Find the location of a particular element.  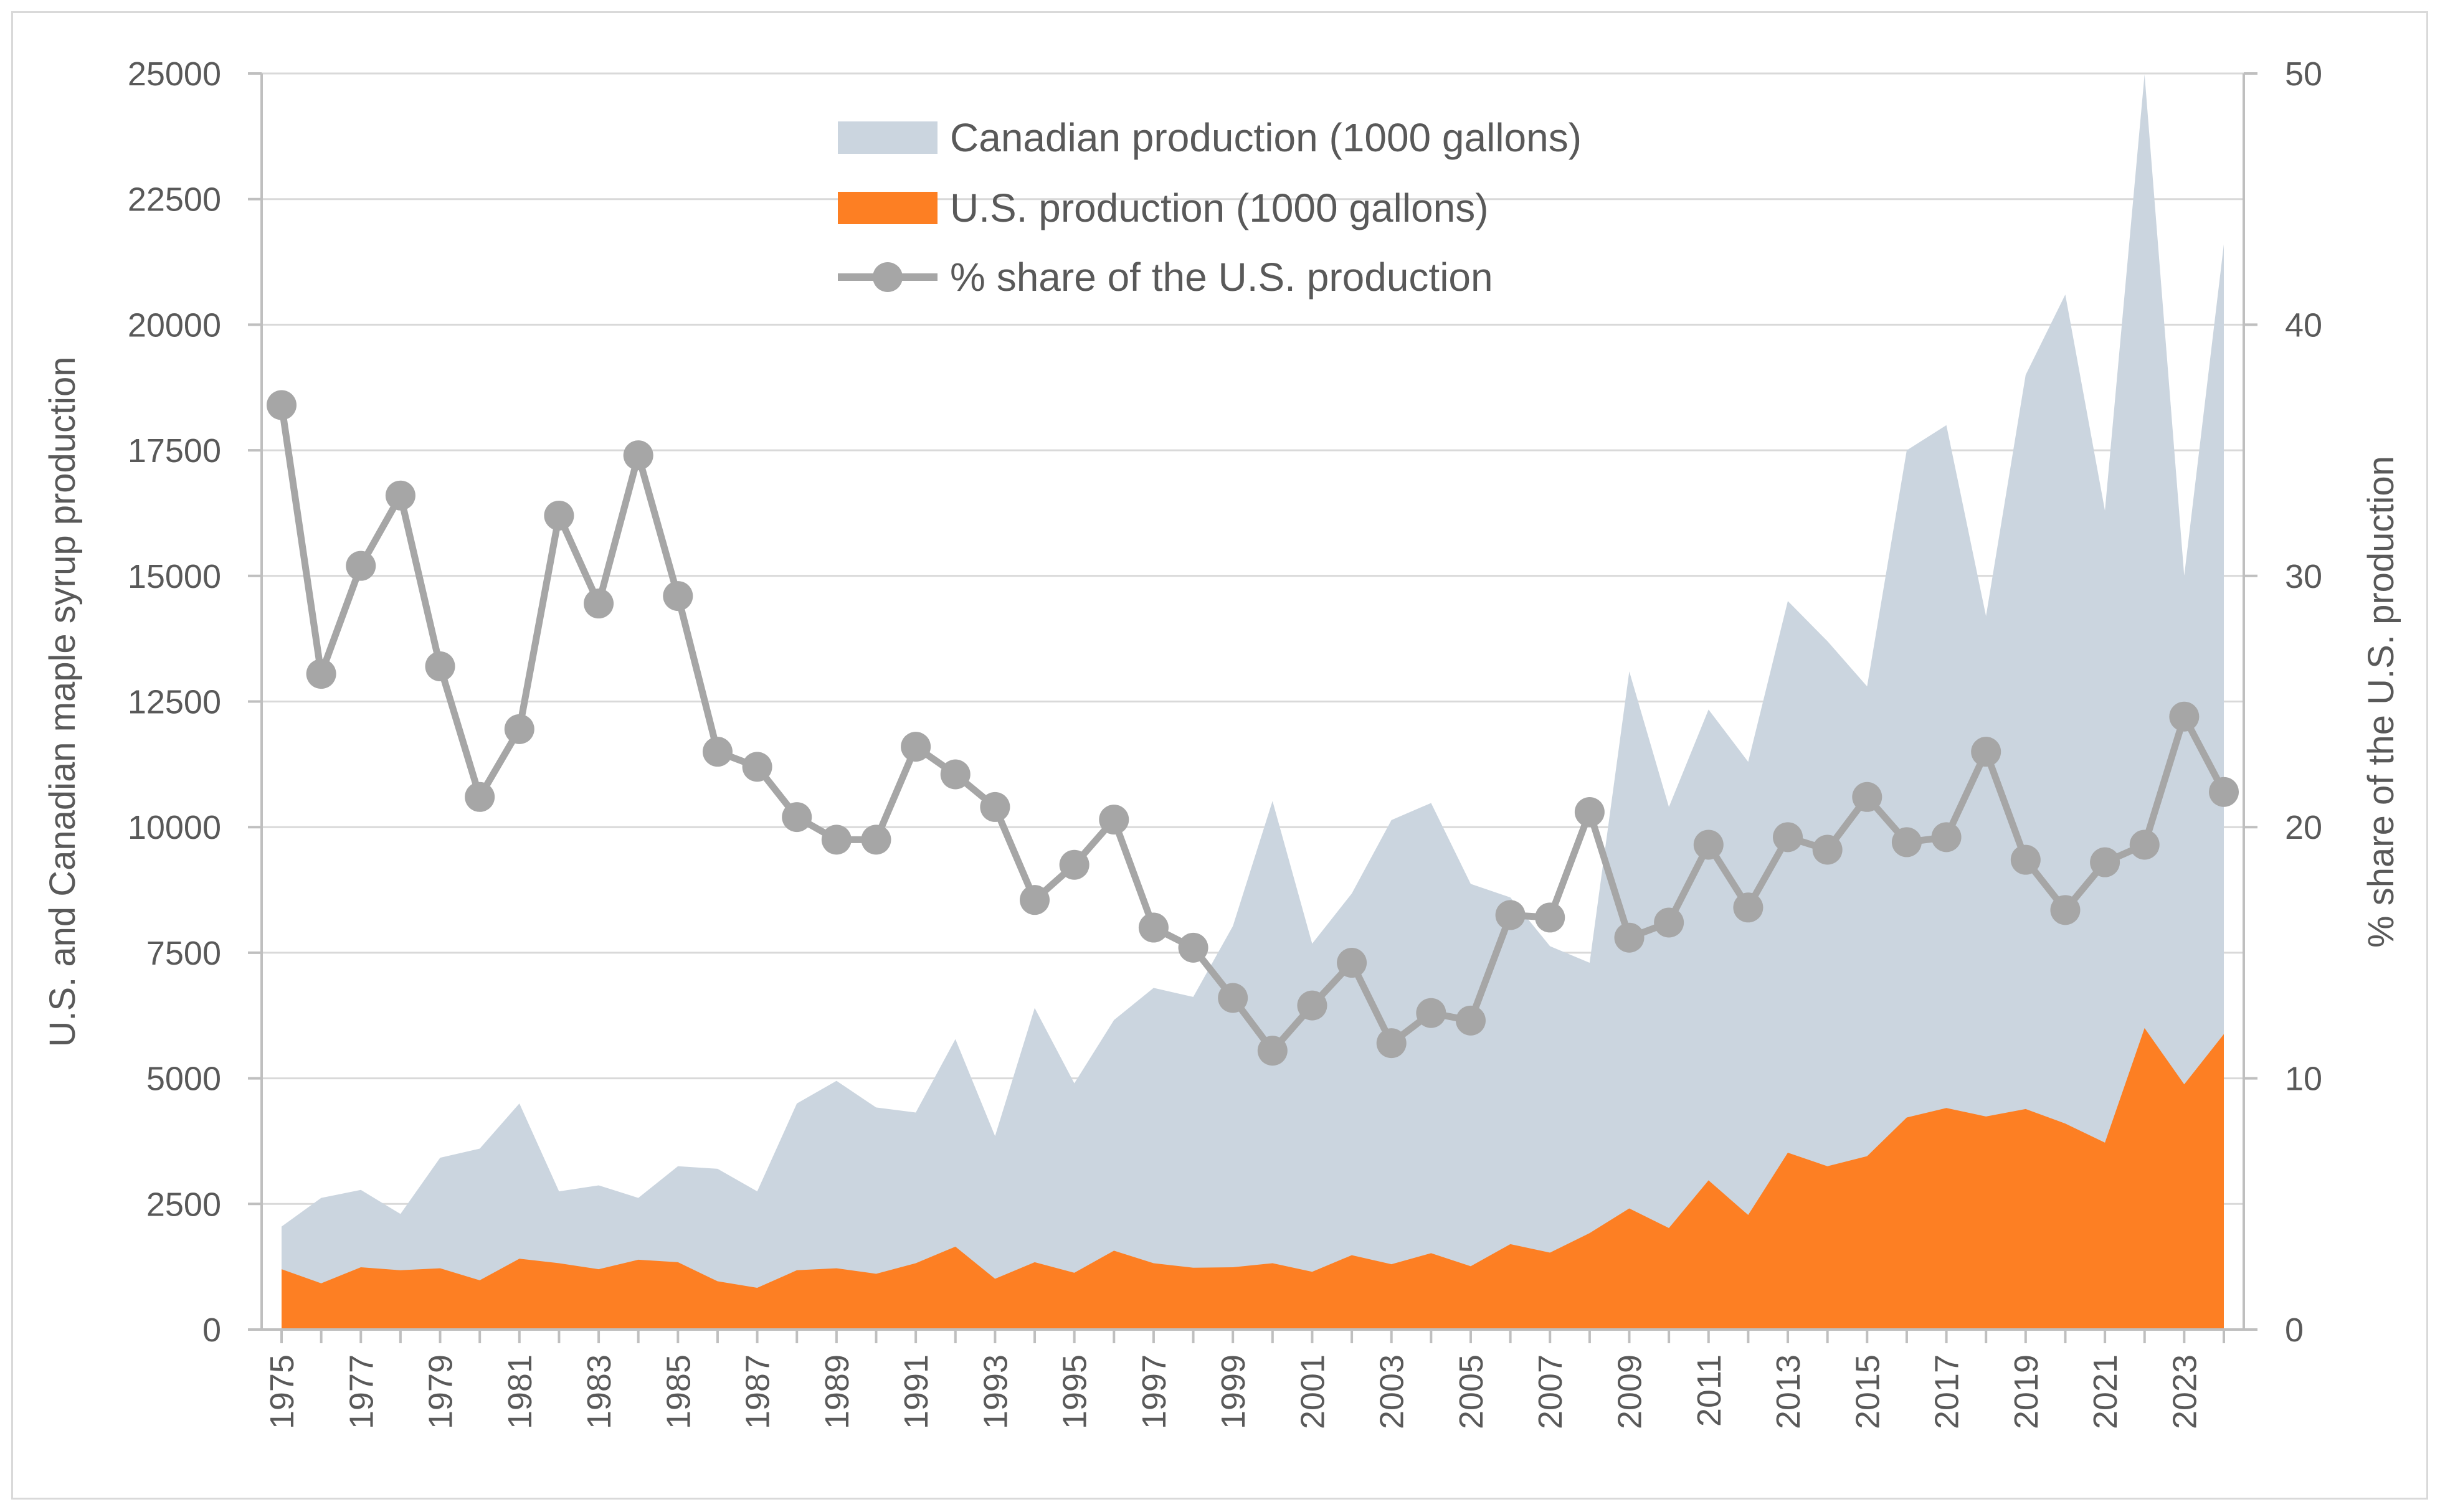

right-tick-label: 30 is located at coordinates (2303, 576).